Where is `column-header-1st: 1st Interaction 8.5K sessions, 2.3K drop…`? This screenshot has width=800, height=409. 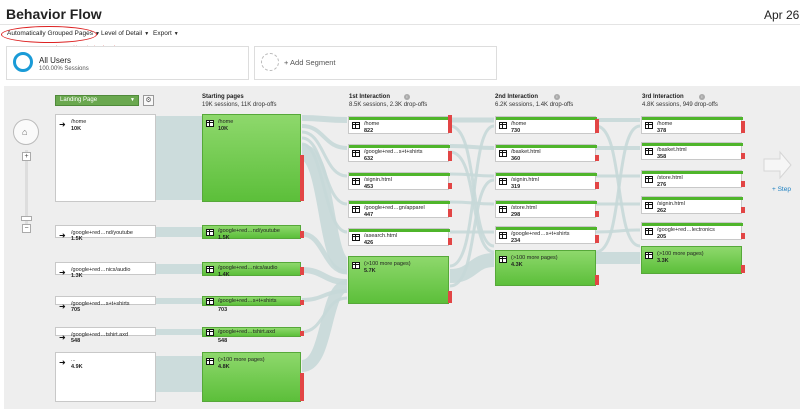
column-header-1st: 1st Interaction 8.5K sessions, 2.3K drop… is located at coordinates (388, 101).